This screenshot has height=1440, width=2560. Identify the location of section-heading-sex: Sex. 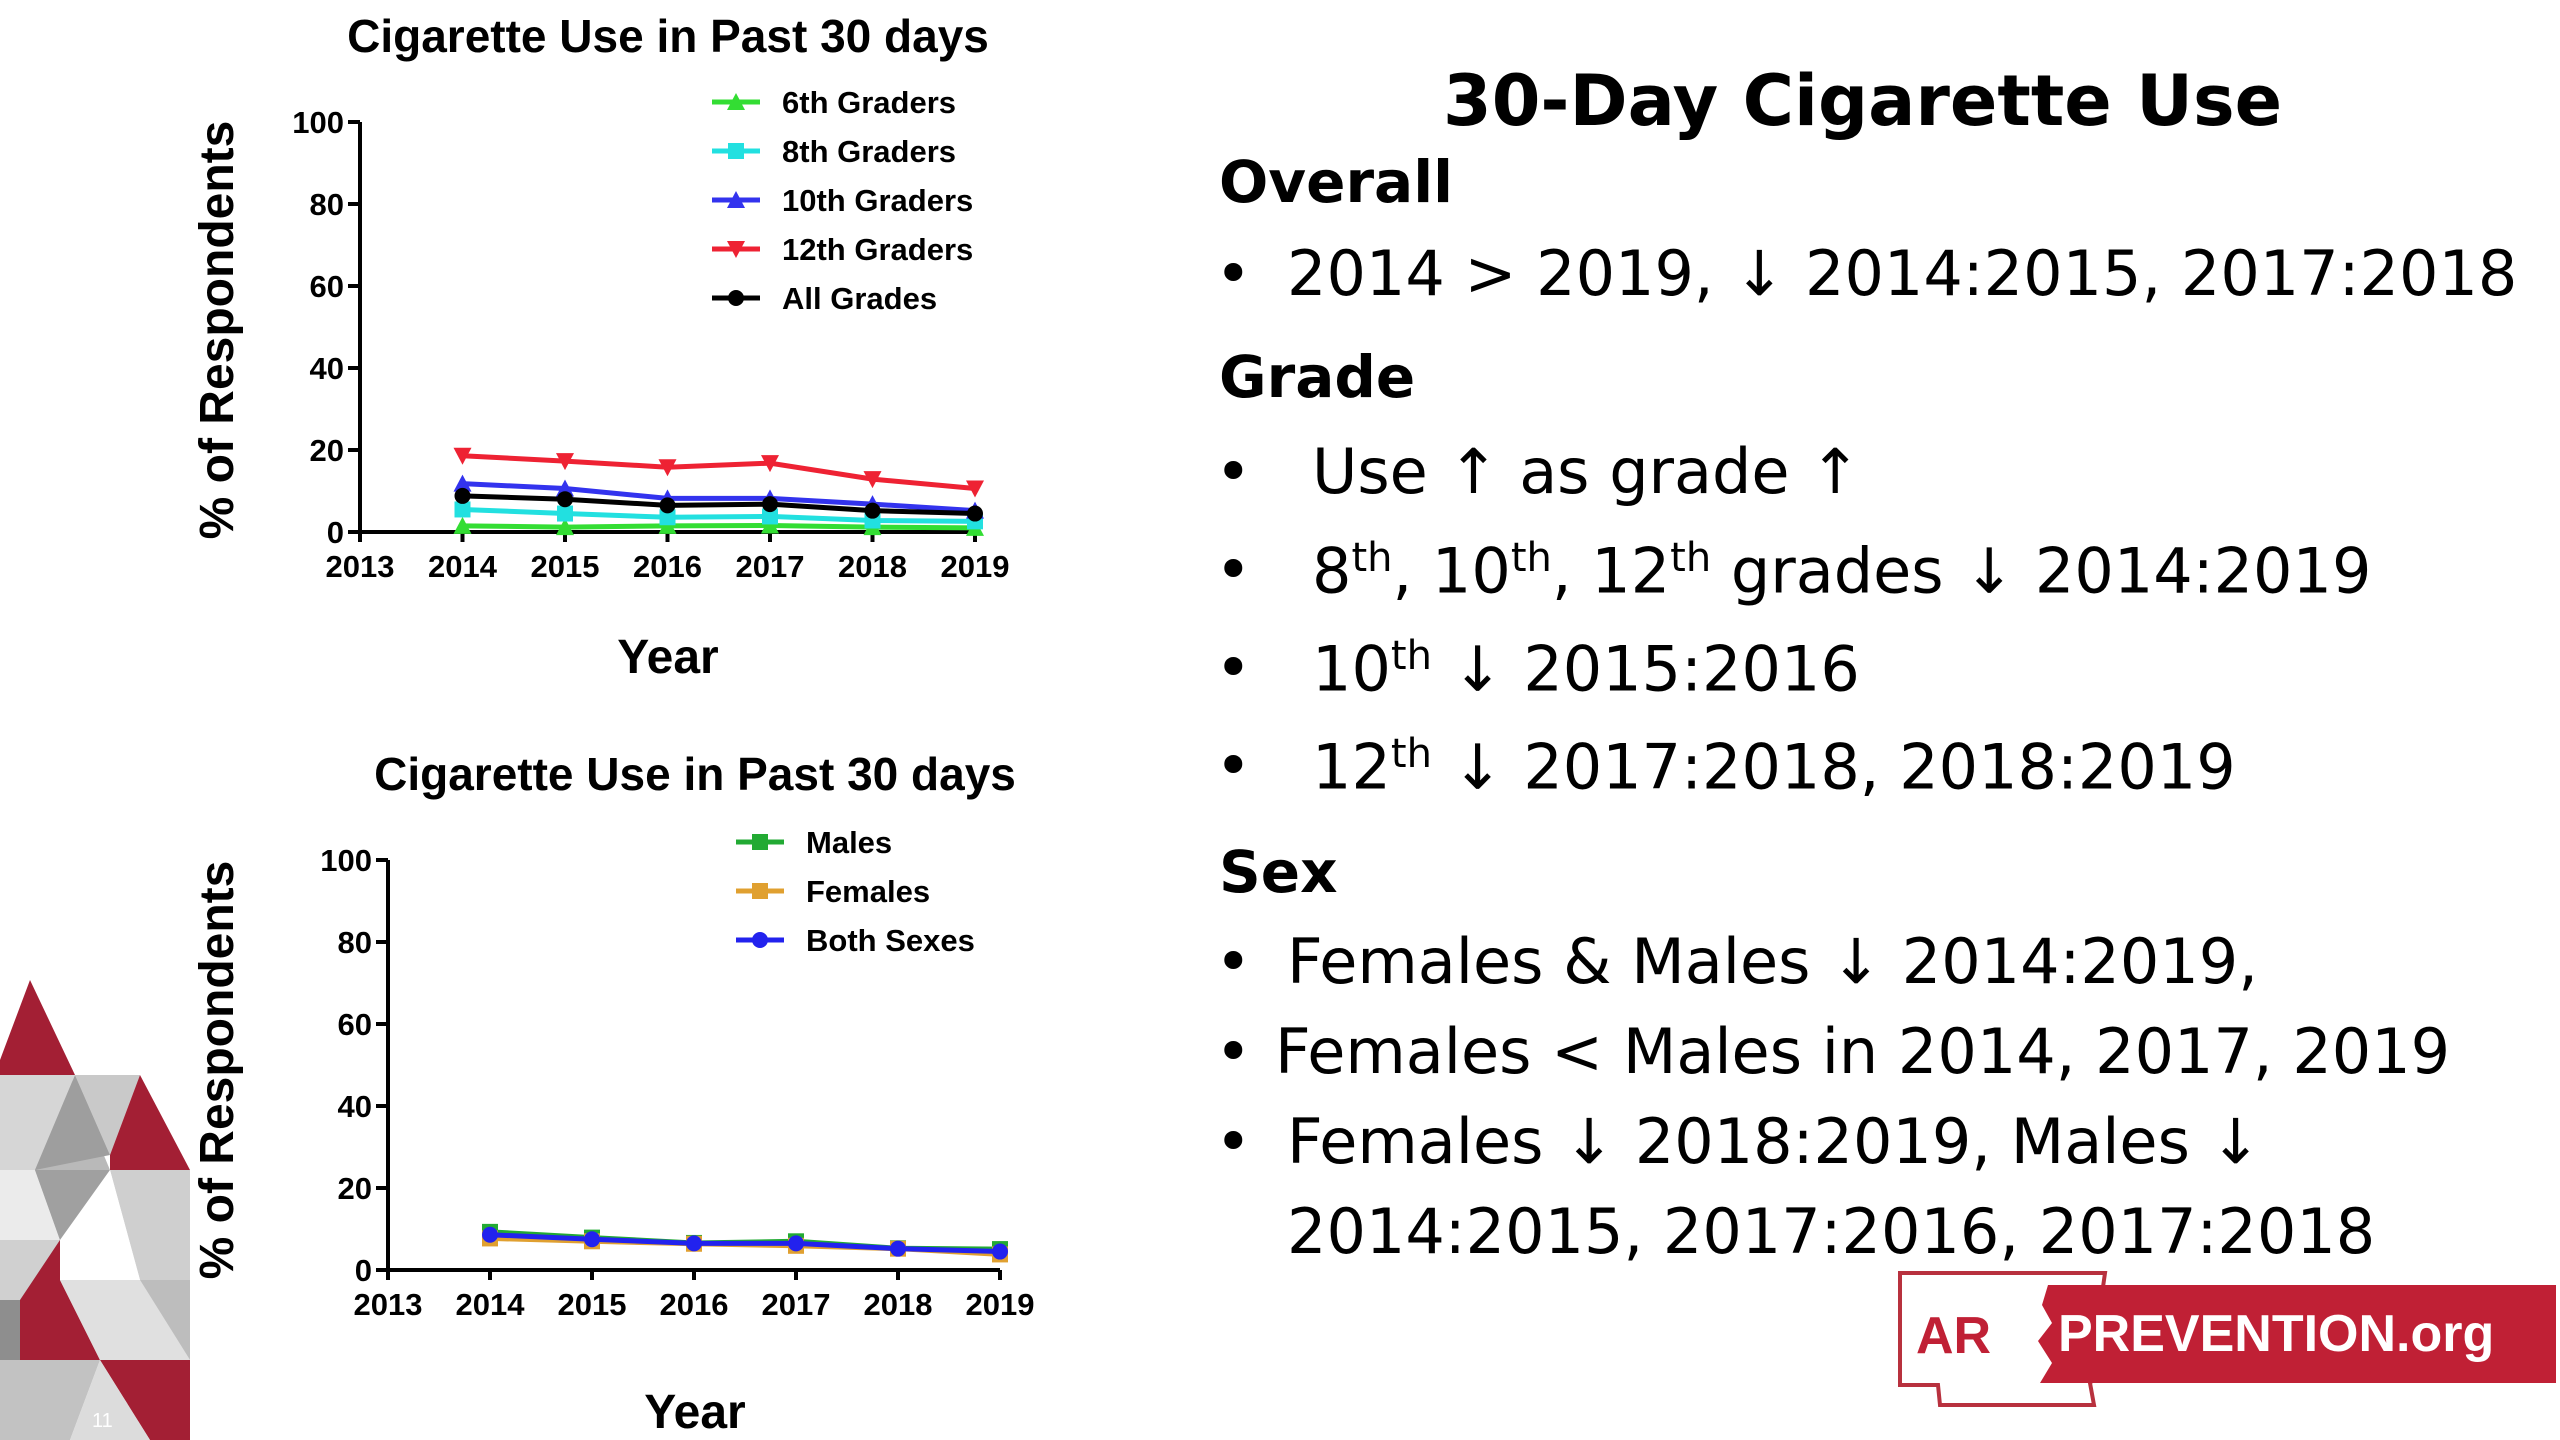
(1278, 872).